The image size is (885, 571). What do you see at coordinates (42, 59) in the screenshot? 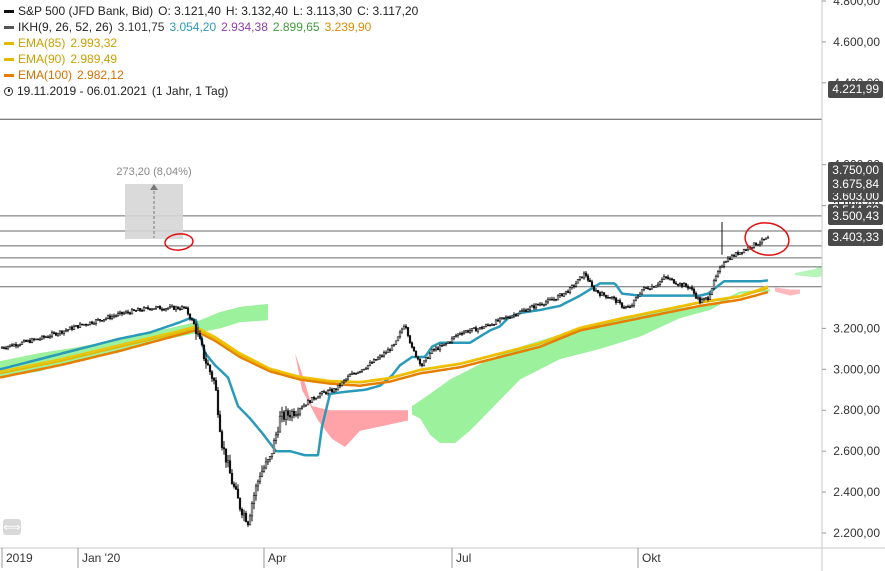
I see `ema90-label: EMA(90)` at bounding box center [42, 59].